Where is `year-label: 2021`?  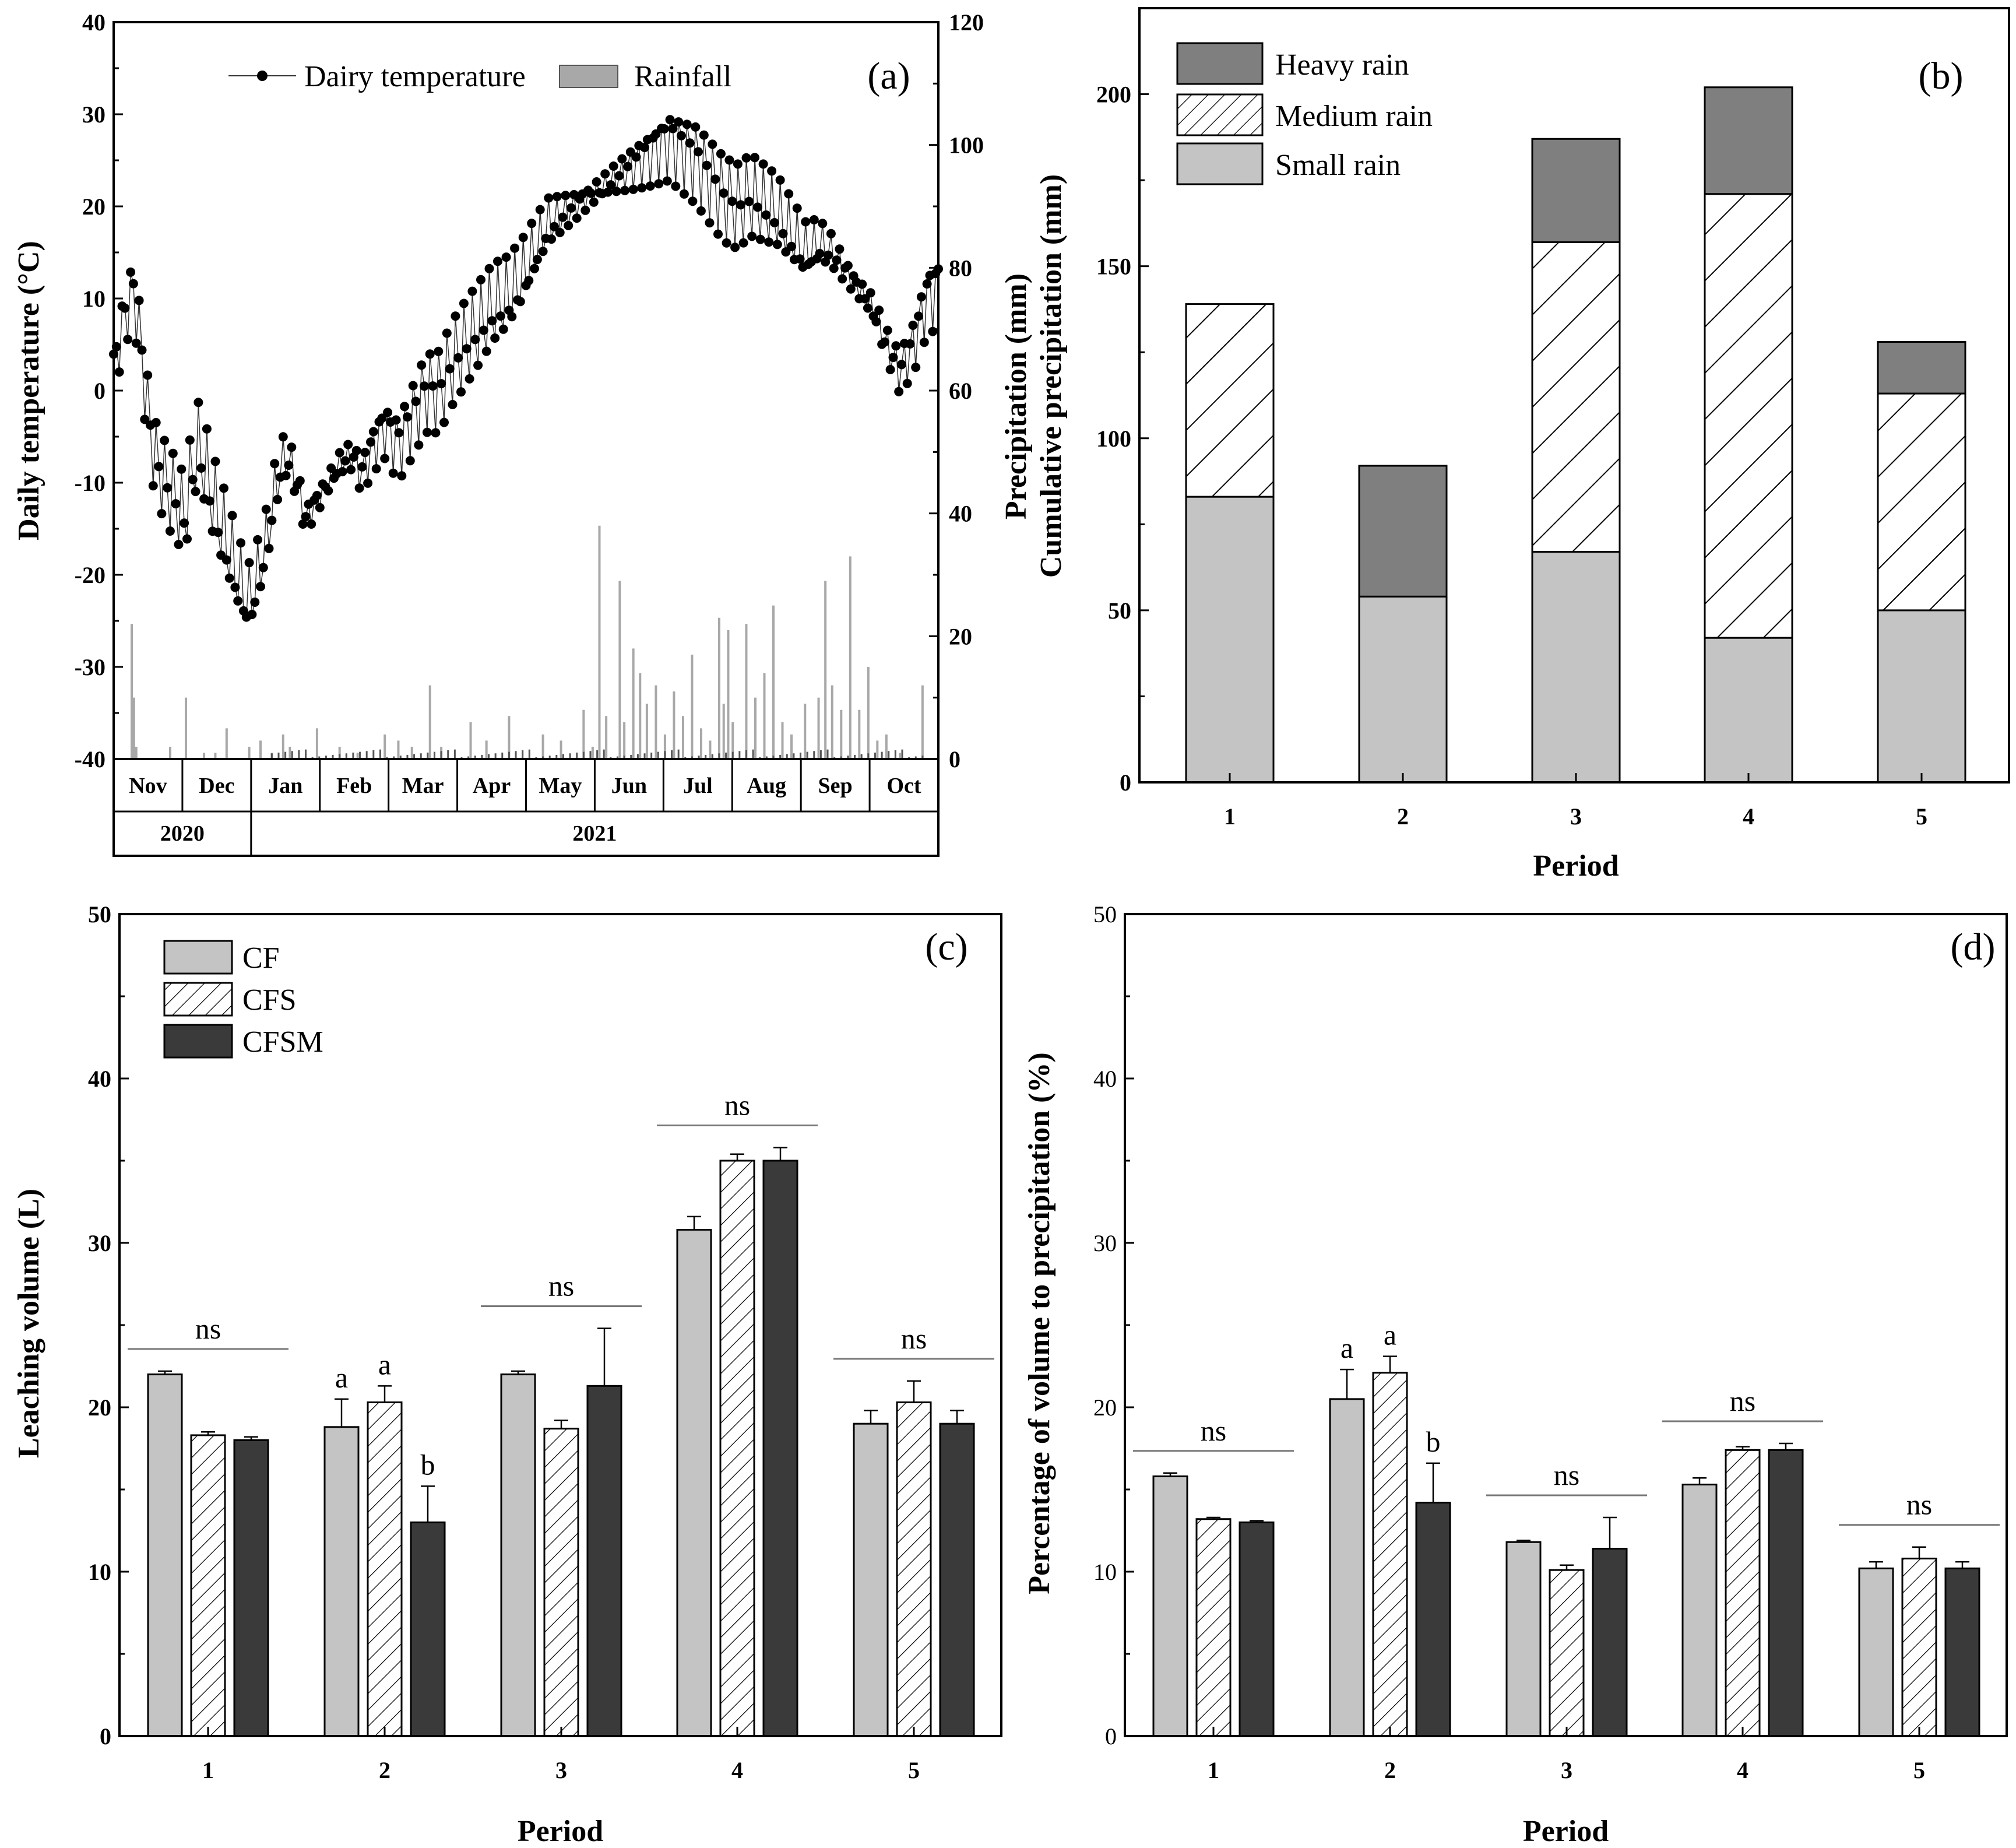 year-label: 2021 is located at coordinates (594, 833).